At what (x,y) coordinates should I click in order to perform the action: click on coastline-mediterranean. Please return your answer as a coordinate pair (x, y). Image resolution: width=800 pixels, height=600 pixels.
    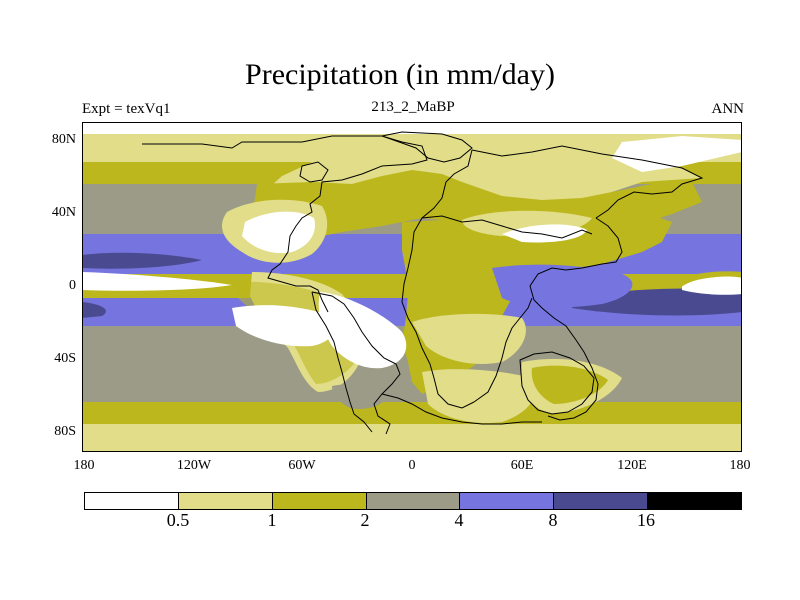
    Looking at the image, I should click on (507, 227).